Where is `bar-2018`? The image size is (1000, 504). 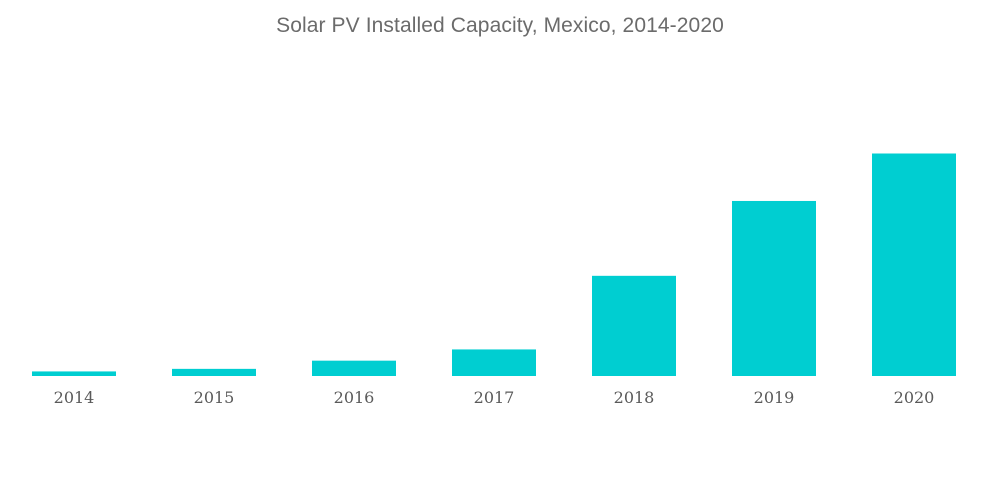 bar-2018 is located at coordinates (634, 325).